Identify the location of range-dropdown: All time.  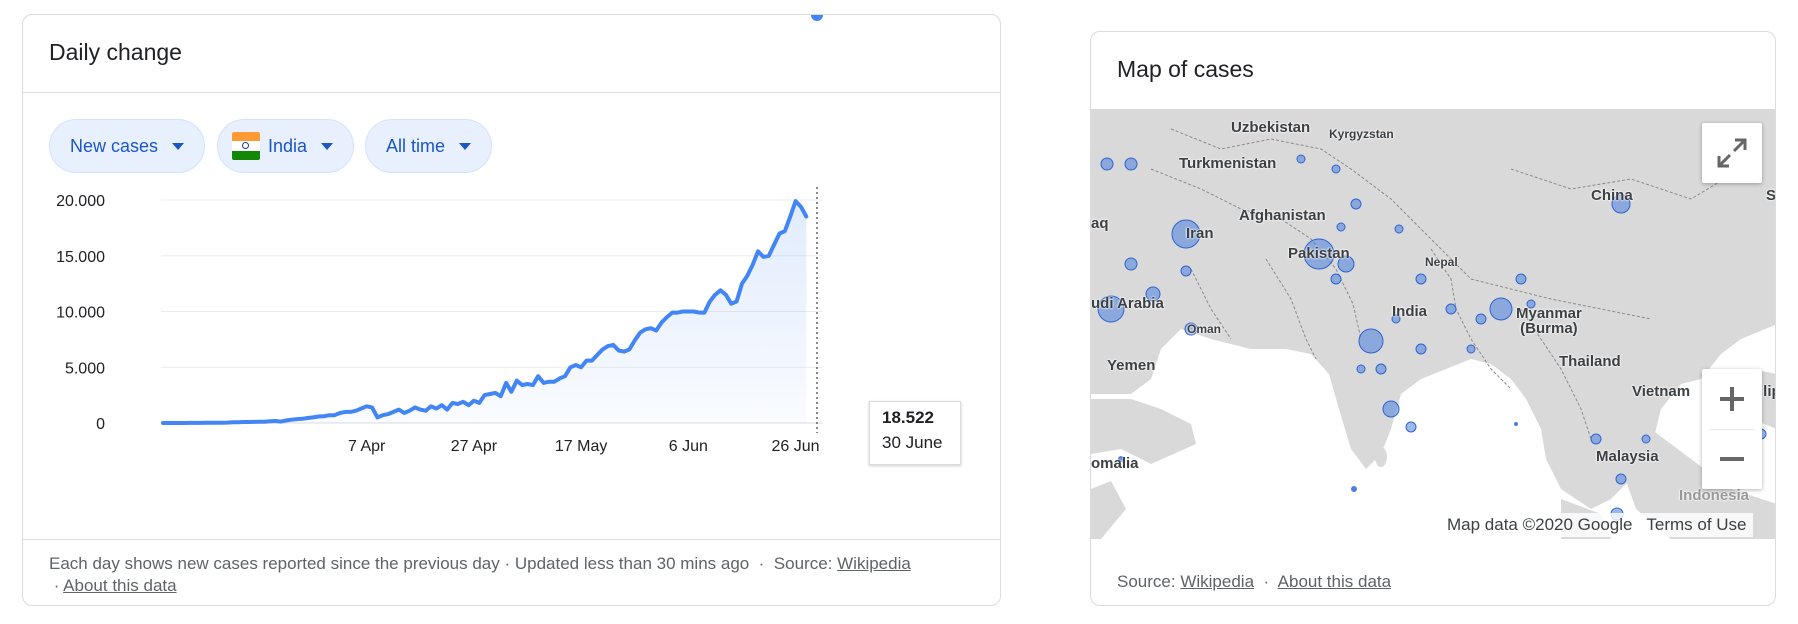
(429, 146).